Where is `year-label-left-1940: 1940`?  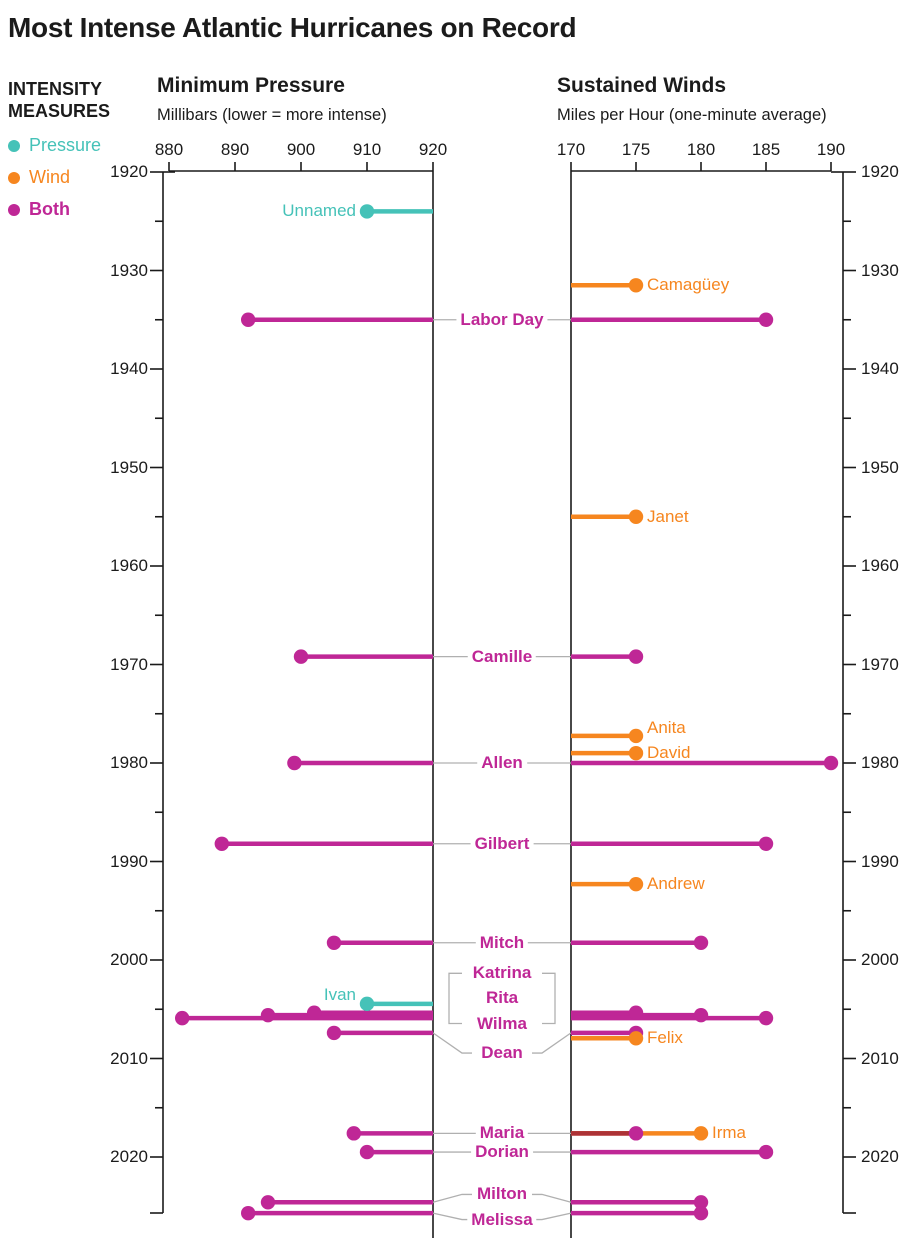 year-label-left-1940: 1940 is located at coordinates (129, 368).